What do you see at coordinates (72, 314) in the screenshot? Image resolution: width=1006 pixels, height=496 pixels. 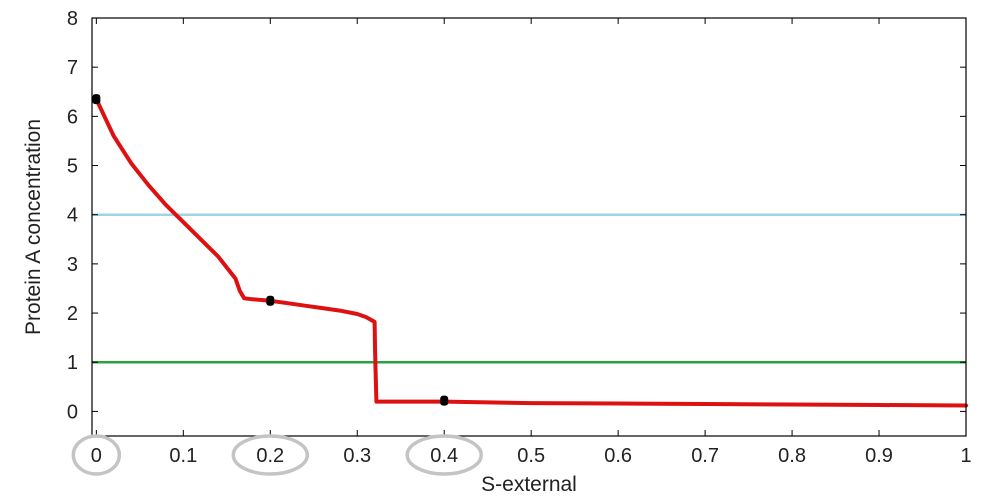 I see `y-tick-label: 2` at bounding box center [72, 314].